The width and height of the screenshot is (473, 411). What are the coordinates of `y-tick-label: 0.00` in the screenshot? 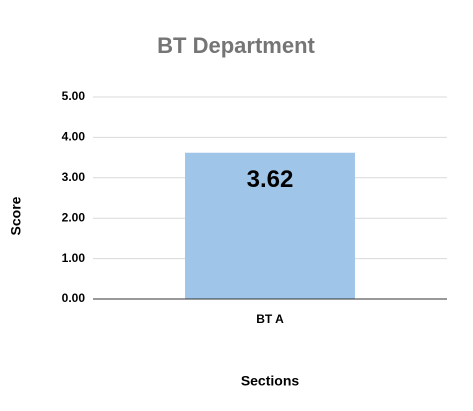 It's located at (74, 298).